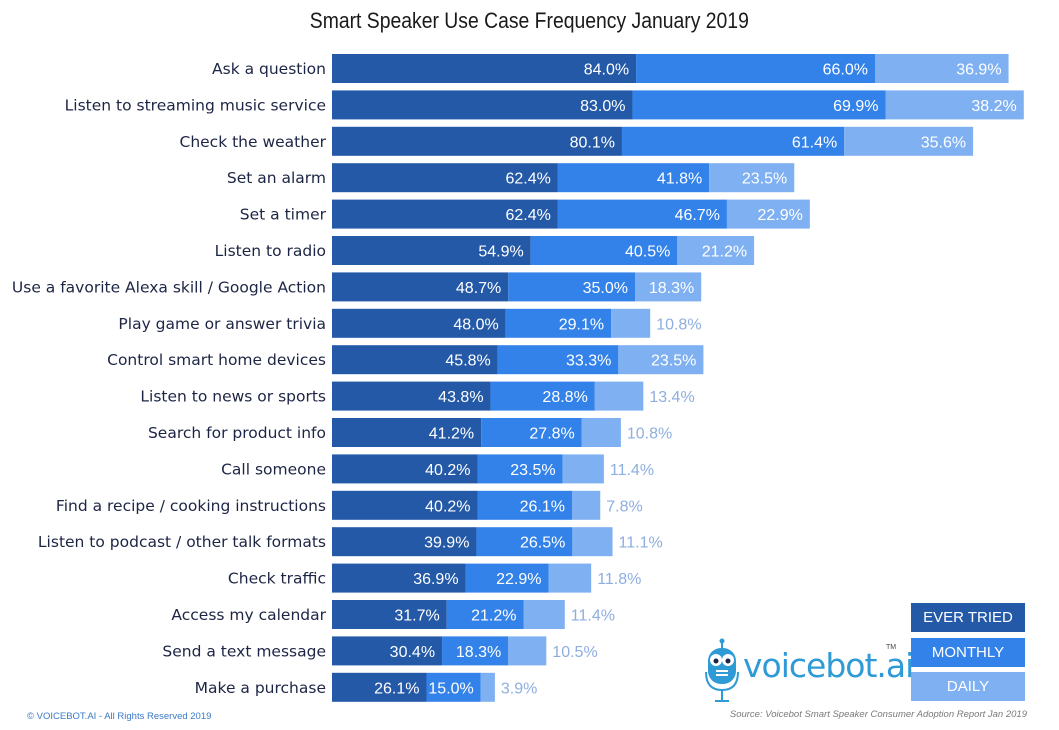  I want to click on bar-daily-play-game-or-answer-trivia, so click(631, 323).